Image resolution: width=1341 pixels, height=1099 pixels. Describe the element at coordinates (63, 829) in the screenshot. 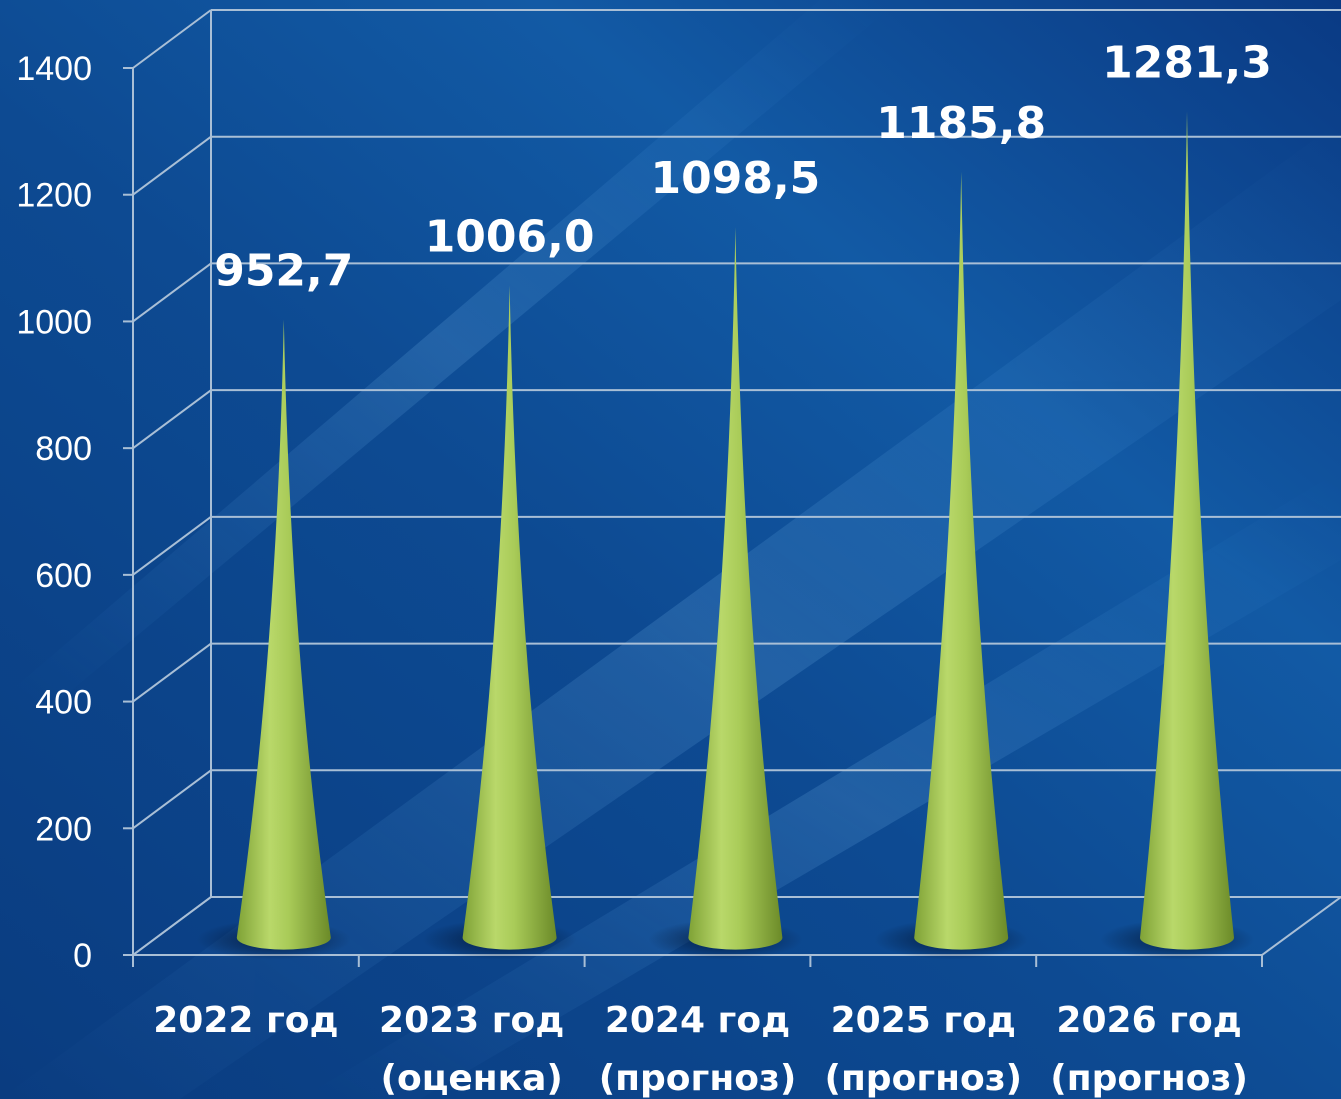

I see `y-tick-label: 200` at that location.